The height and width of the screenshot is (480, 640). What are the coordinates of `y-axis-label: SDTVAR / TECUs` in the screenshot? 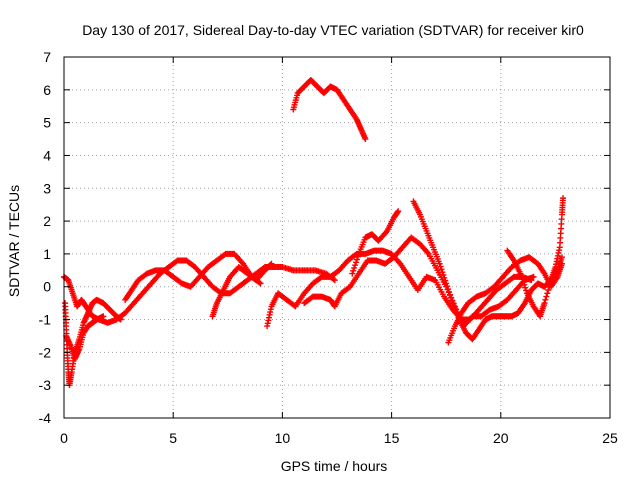 It's located at (14, 241).